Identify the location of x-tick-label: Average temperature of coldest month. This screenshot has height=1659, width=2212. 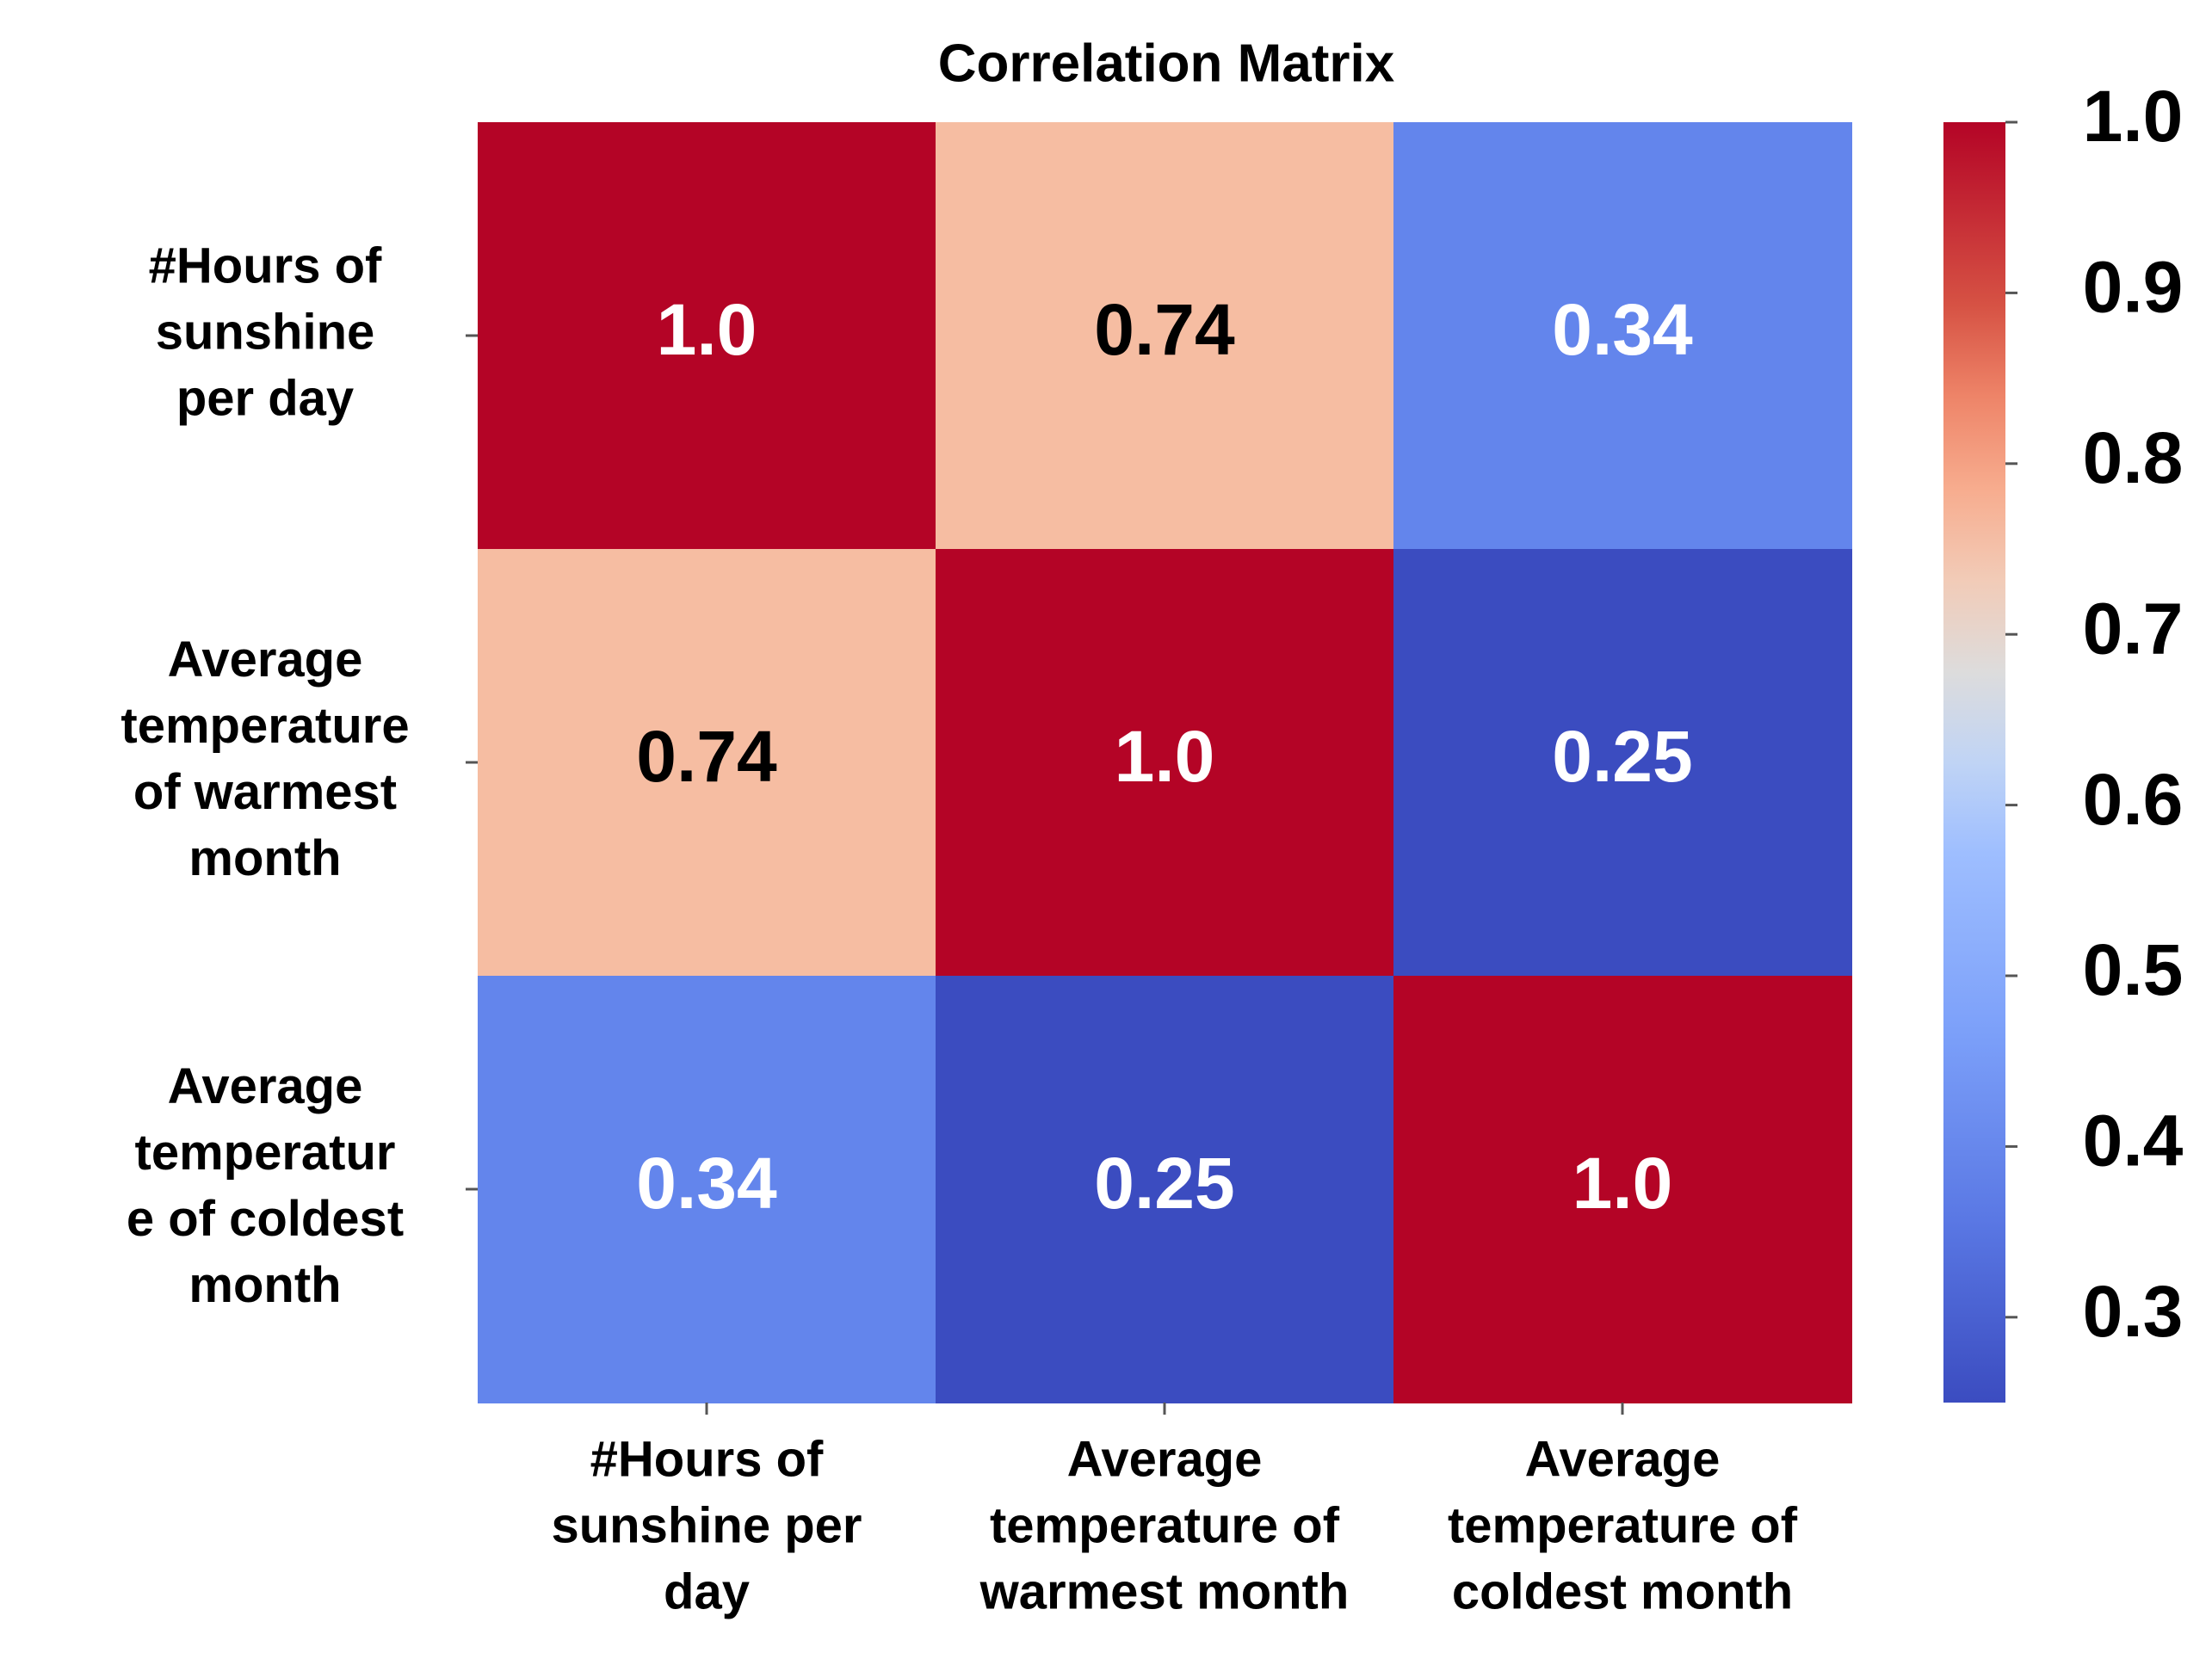
(1623, 1525).